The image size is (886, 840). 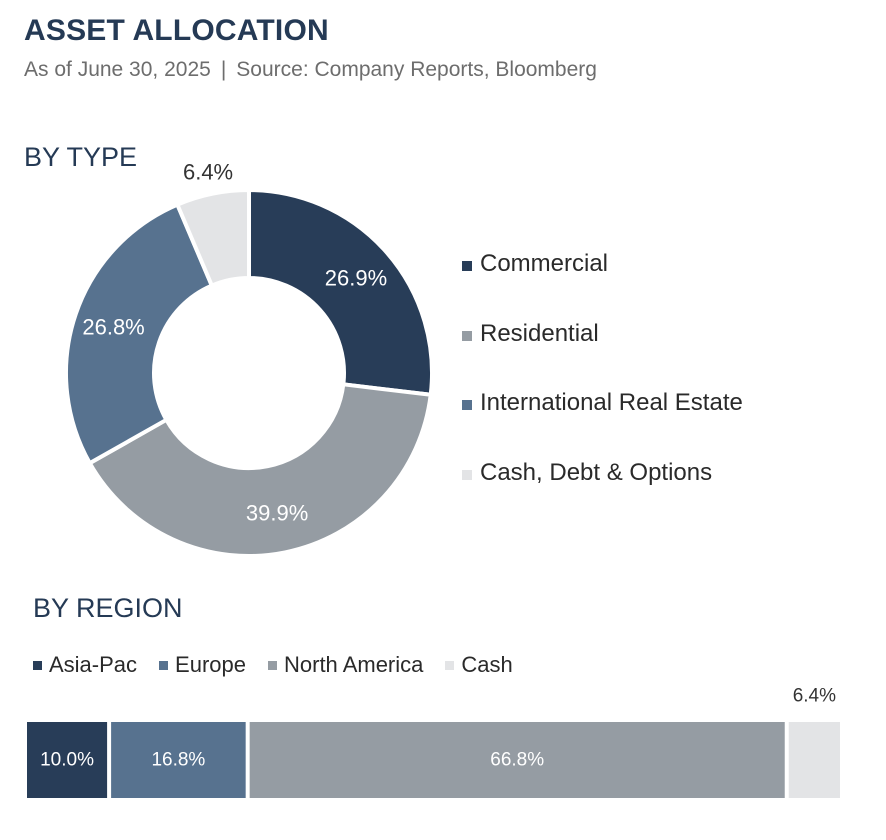 I want to click on slice-label-commercial: 26.9%, so click(x=356, y=278).